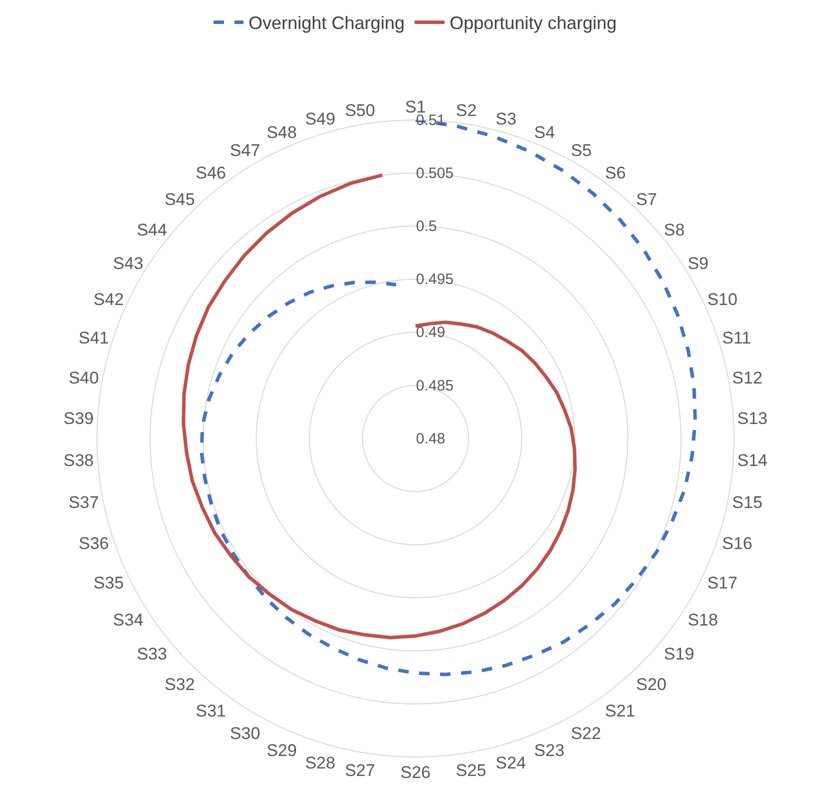 This screenshot has height=802, width=831. Describe the element at coordinates (752, 418) in the screenshot. I see `spoke-label: S13` at that location.